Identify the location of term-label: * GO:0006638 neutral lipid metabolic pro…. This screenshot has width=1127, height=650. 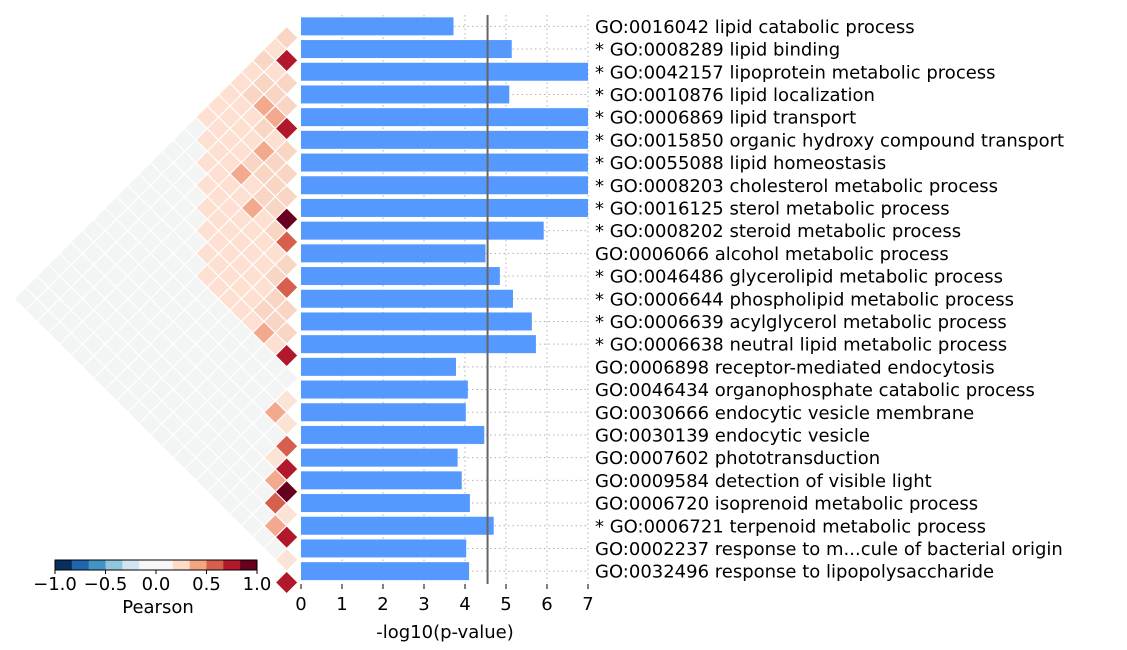
(801, 345).